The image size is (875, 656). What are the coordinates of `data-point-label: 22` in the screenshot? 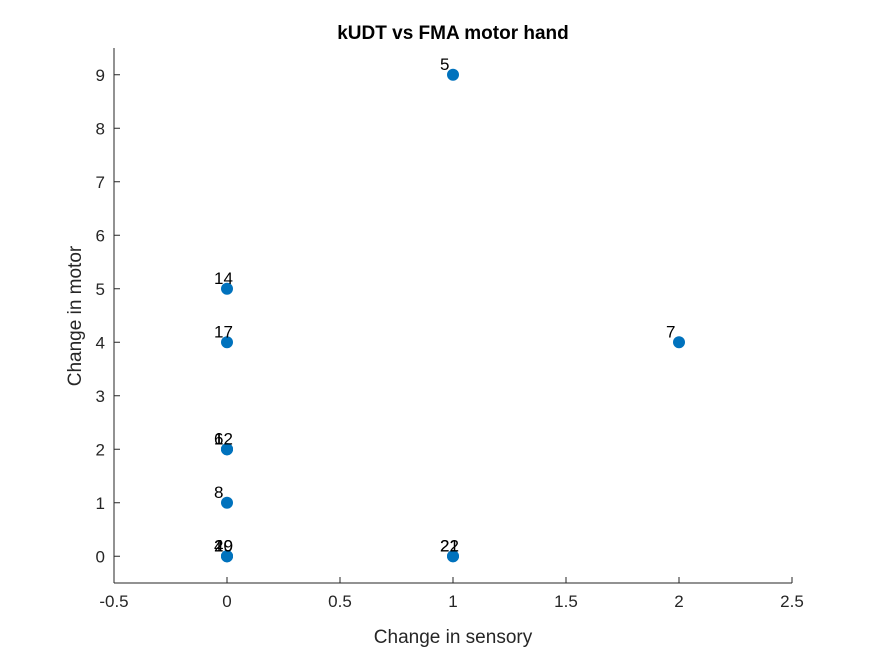 It's located at (449, 545).